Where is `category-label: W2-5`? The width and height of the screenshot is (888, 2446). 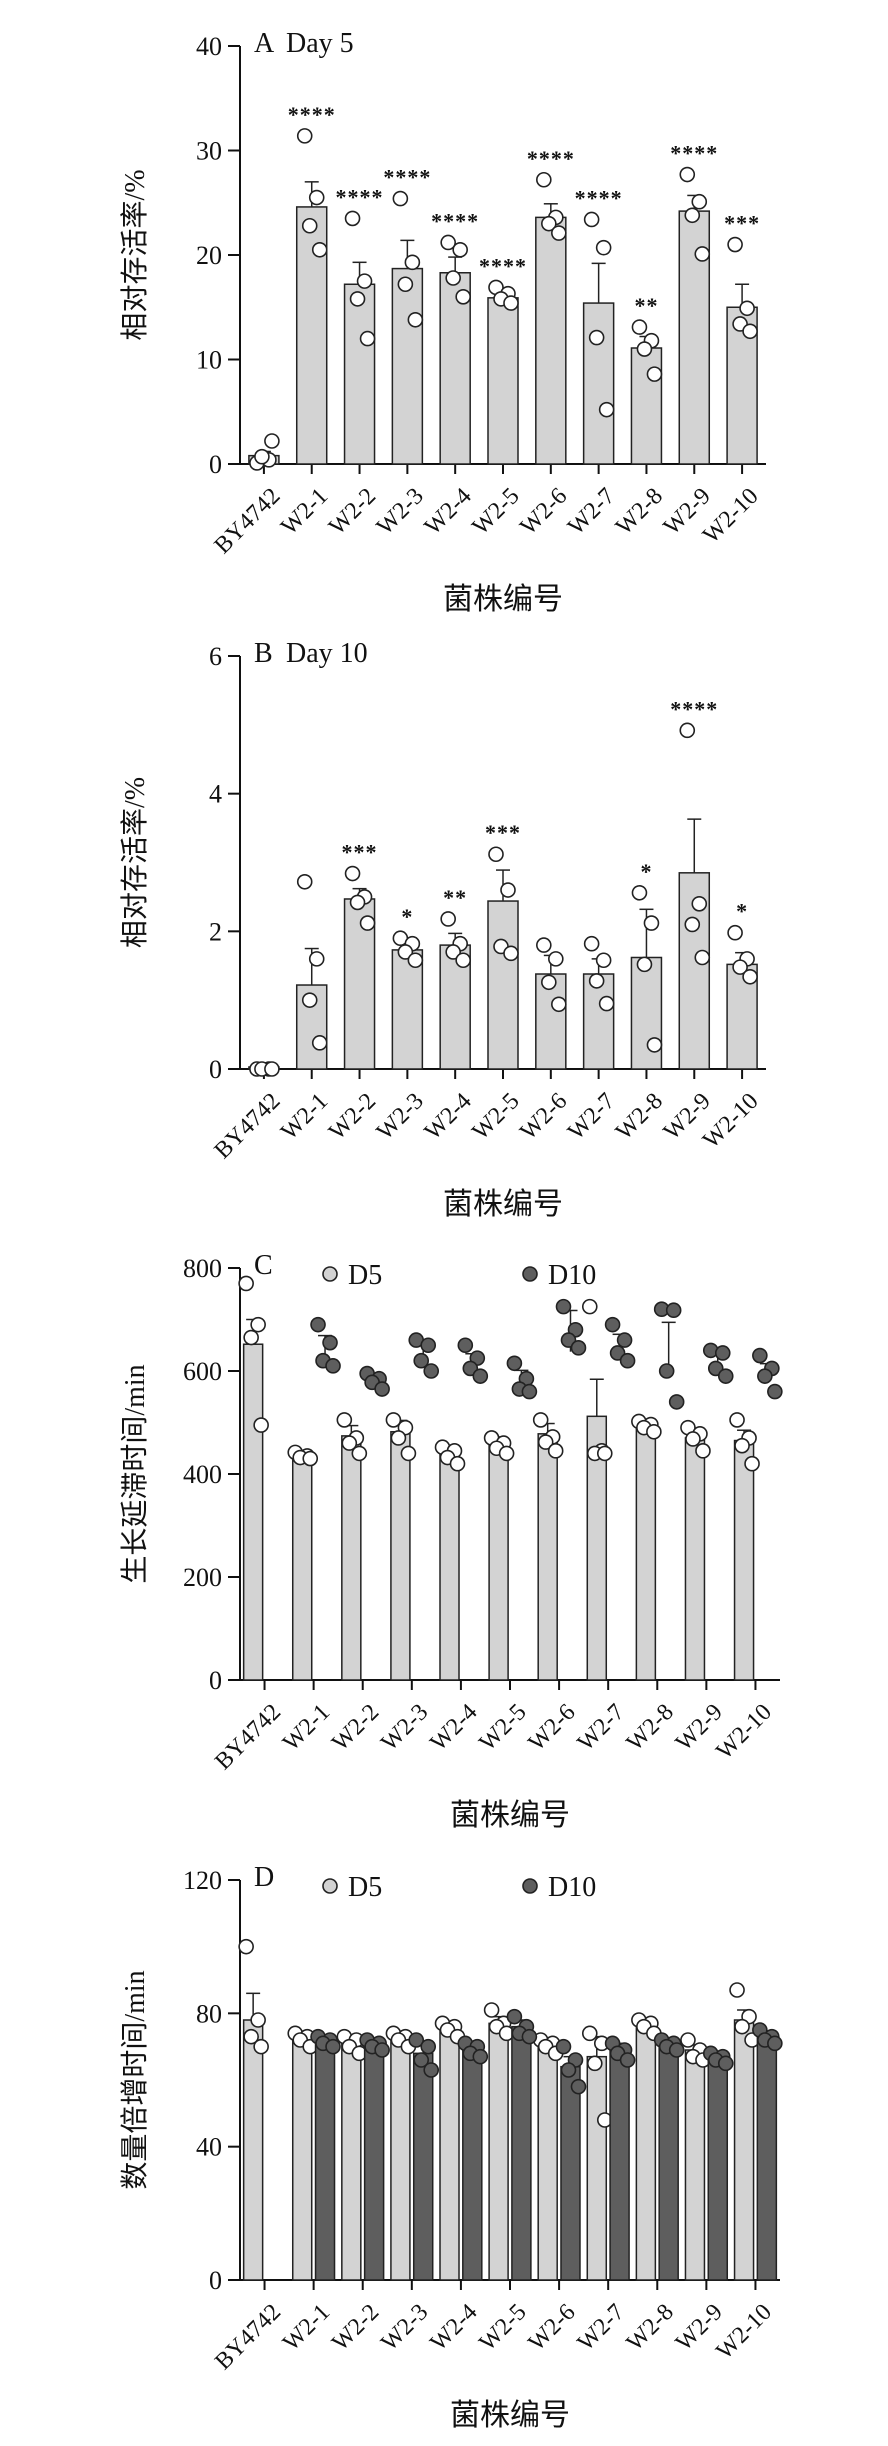
category-label: W2-5 is located at coordinates (496, 511).